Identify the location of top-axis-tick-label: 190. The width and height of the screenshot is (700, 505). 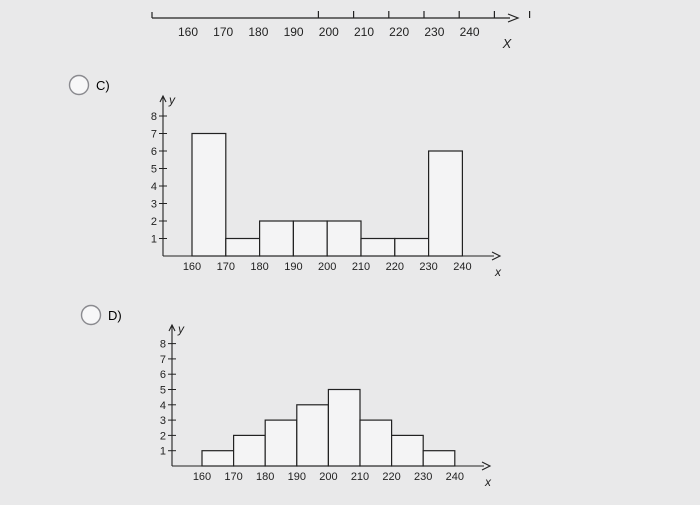
(294, 32).